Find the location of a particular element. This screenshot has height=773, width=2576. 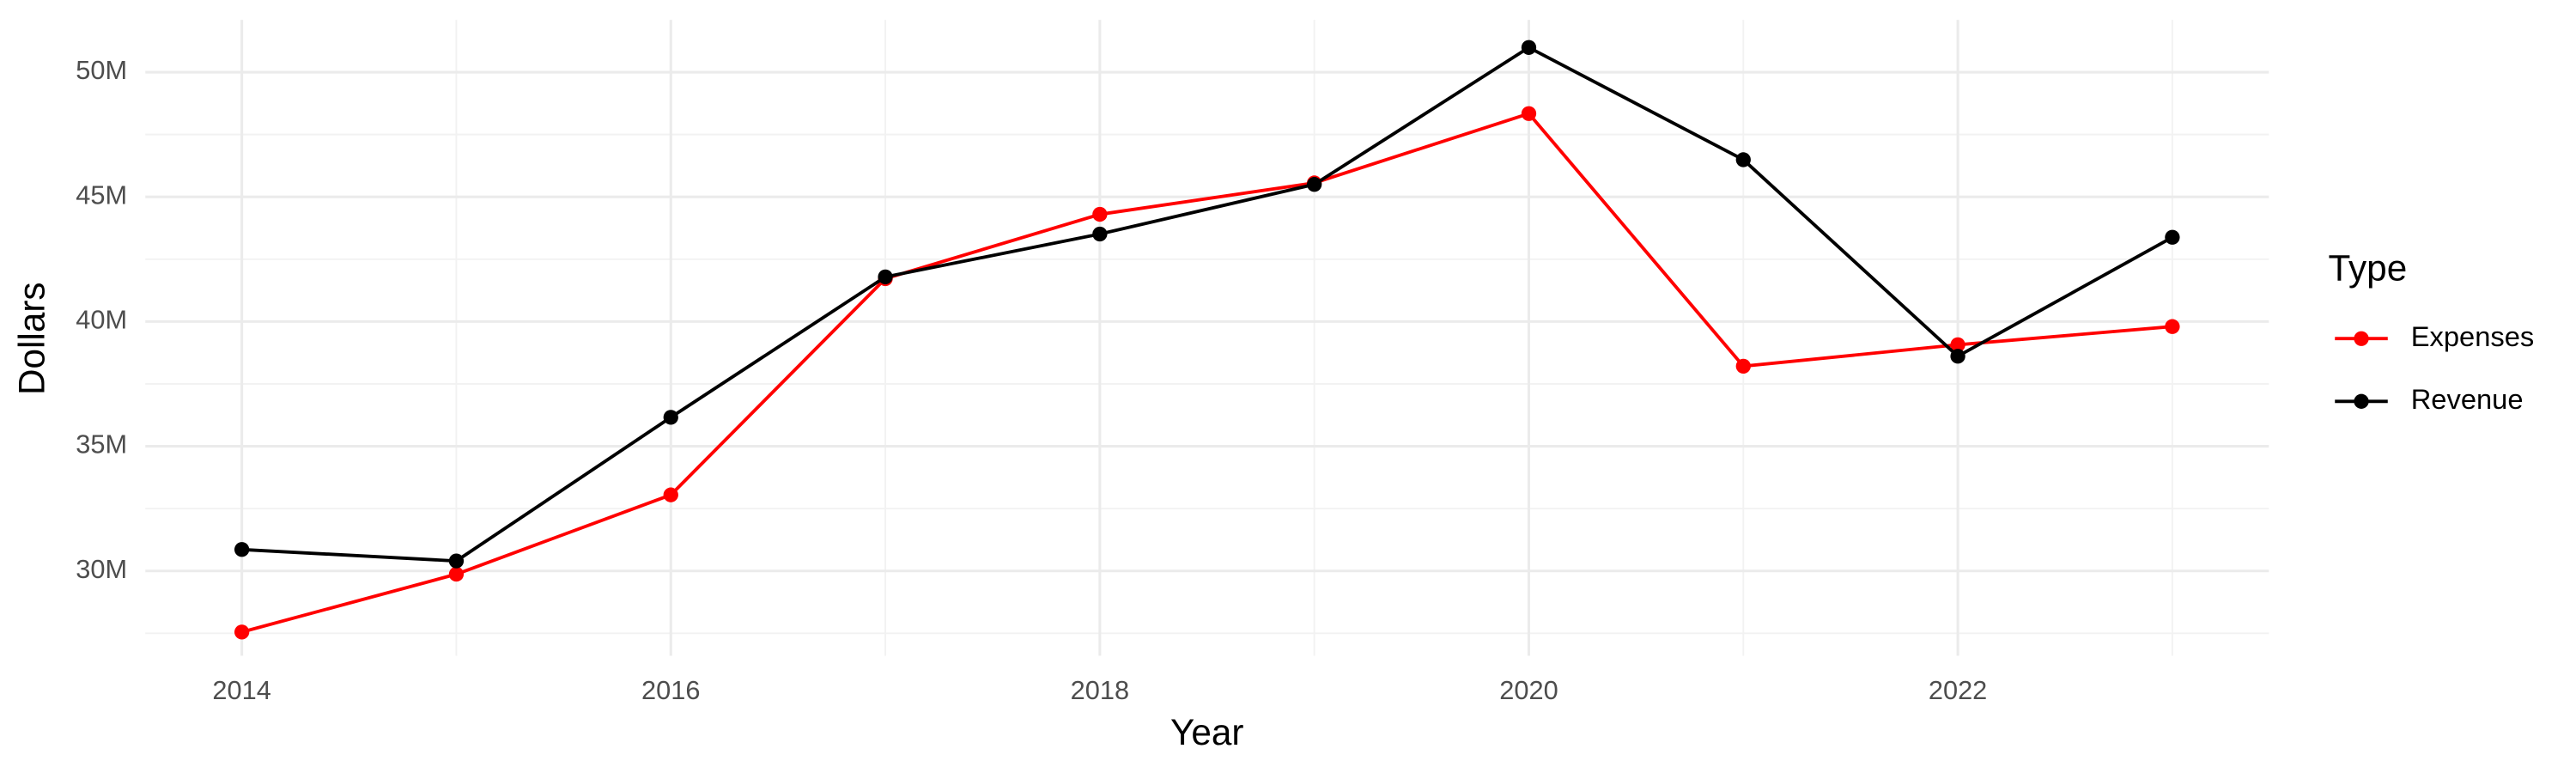

y-axis-title: Dollars is located at coordinates (32, 338).